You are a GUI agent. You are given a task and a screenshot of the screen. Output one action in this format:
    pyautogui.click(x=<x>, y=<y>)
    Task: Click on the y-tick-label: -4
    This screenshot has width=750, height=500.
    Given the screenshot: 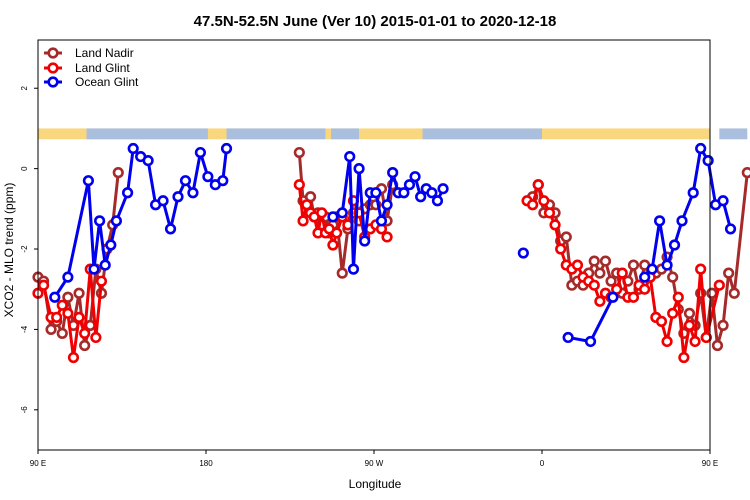 What is the action you would take?
    pyautogui.click(x=24, y=329)
    